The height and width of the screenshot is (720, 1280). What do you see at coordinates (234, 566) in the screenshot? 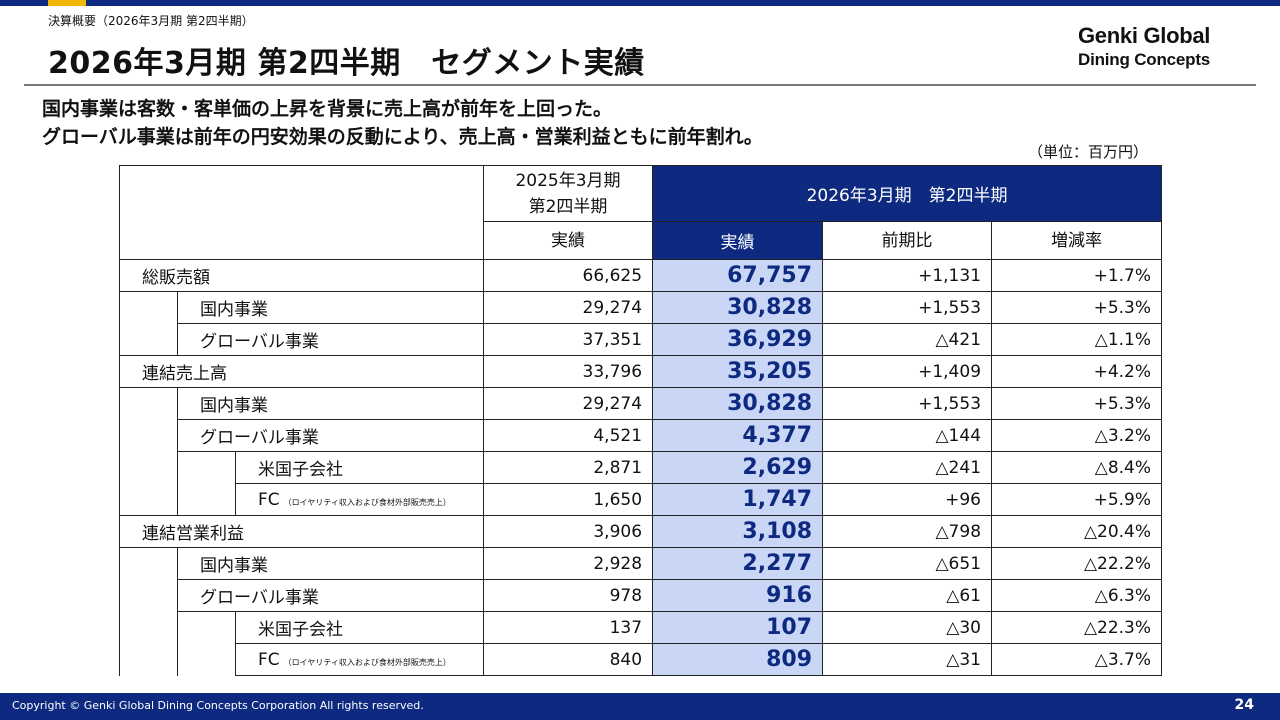
I see `row-label-text: 国内事業` at bounding box center [234, 566].